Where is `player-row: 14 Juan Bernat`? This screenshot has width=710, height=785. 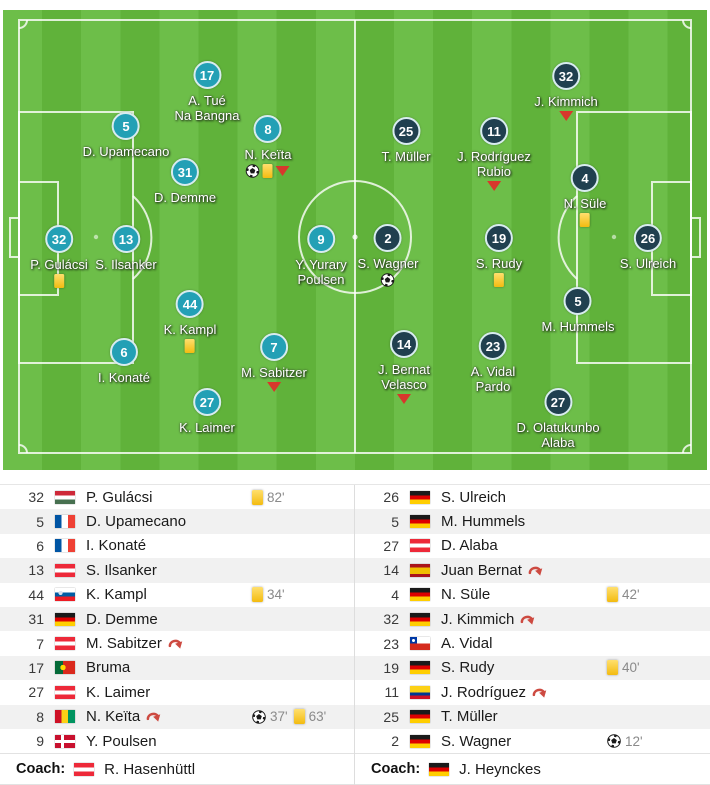 player-row: 14 Juan Bernat is located at coordinates (532, 570).